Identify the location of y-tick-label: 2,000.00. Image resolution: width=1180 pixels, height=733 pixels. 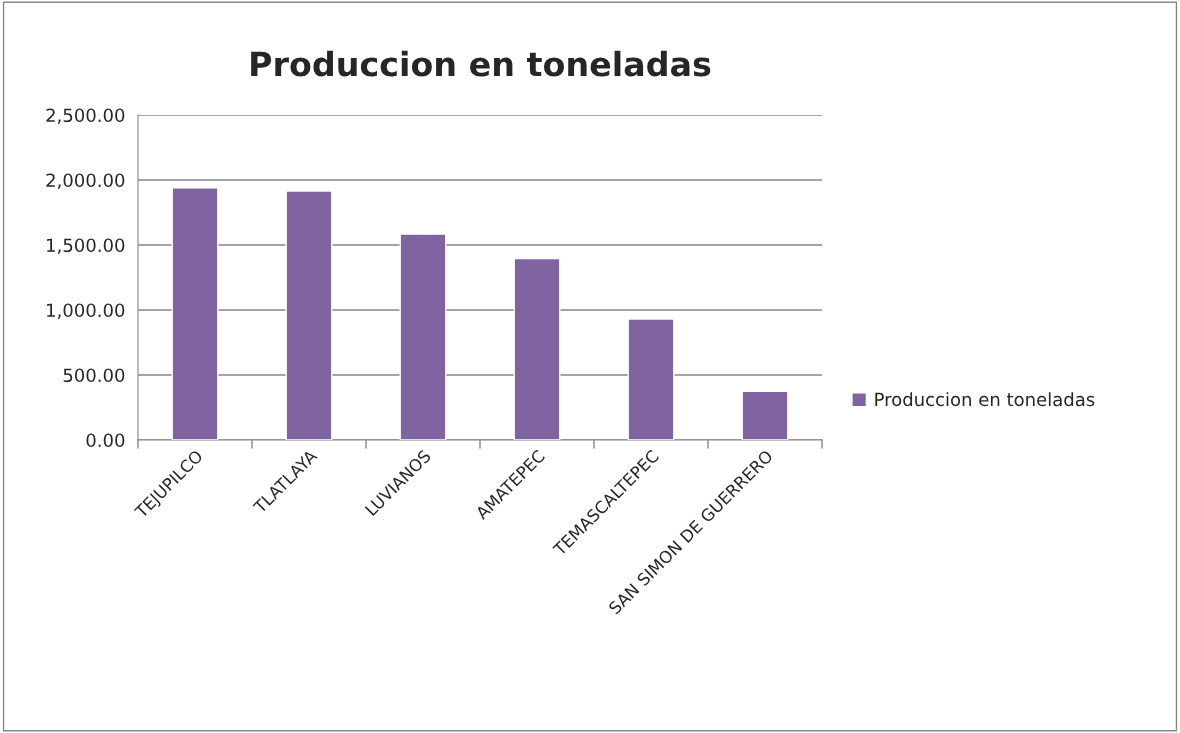
(85, 181).